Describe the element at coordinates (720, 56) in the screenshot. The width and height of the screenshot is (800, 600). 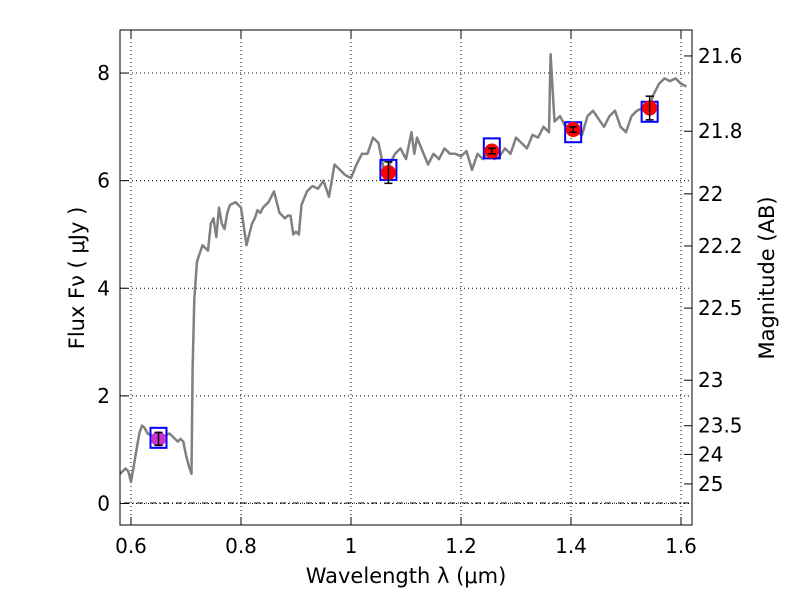
I see `magnitude-tick-label: 21.6` at that location.